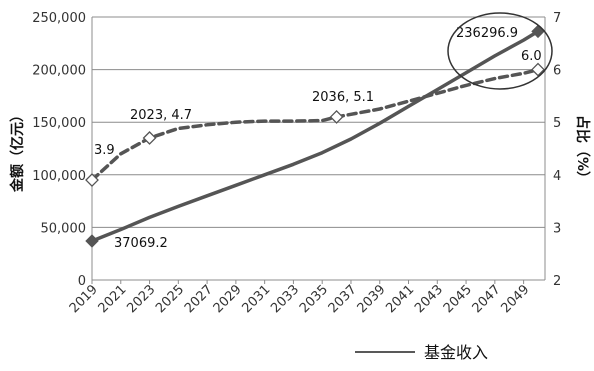  Describe the element at coordinates (372, 299) in the screenshot. I see `x-tick-label: 2039` at that location.